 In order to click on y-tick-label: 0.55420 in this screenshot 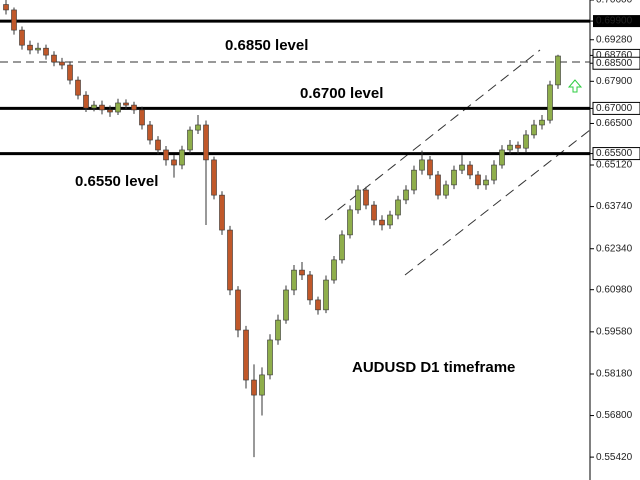, I will do `click(614, 457)`.